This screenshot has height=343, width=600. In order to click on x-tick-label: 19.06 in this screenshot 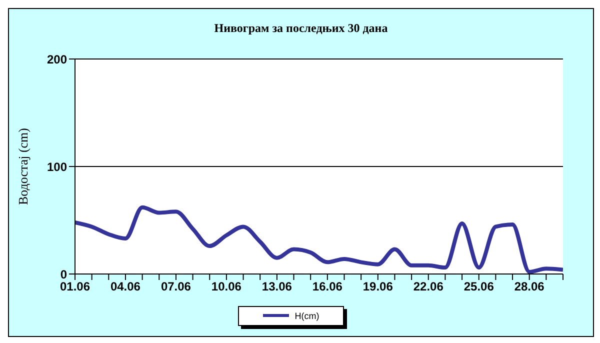, I will do `click(378, 287)`.